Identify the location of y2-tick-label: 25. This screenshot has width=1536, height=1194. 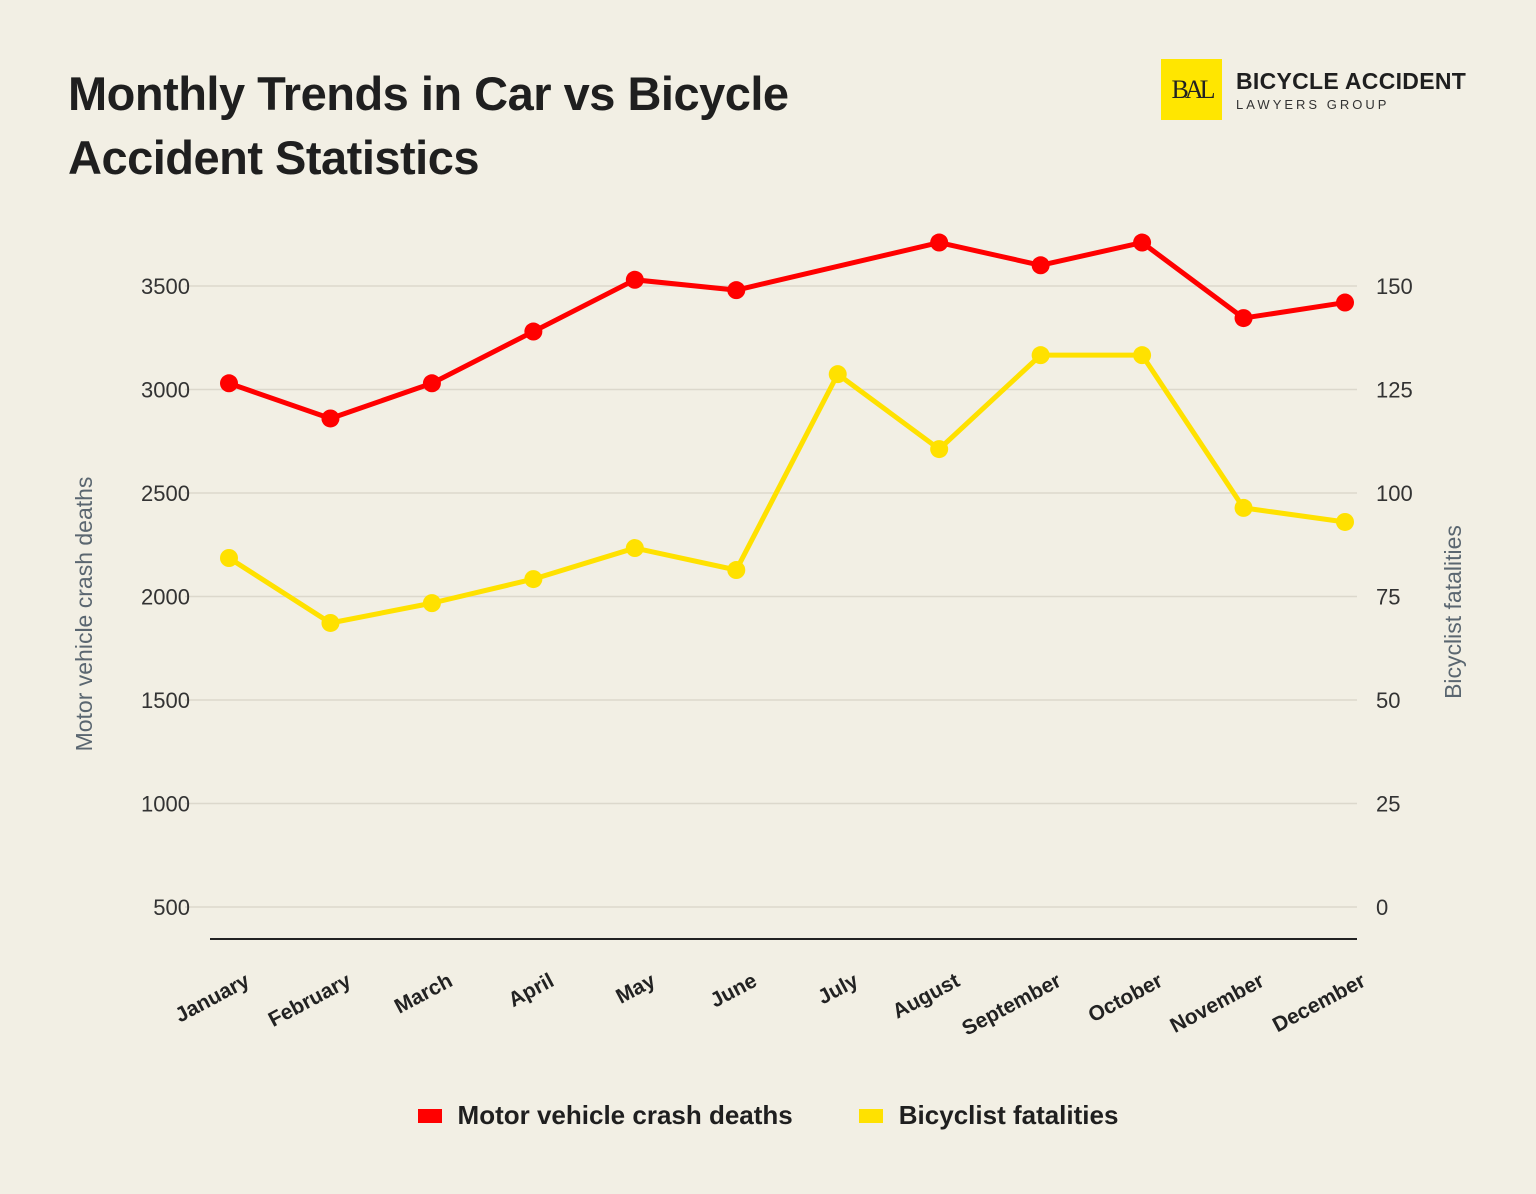
(1388, 804).